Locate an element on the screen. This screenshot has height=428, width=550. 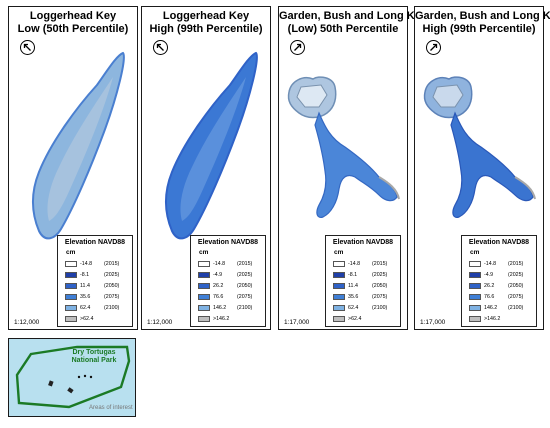
areas-of-interest-label: Areas of interest is located at coordinates (111, 408).